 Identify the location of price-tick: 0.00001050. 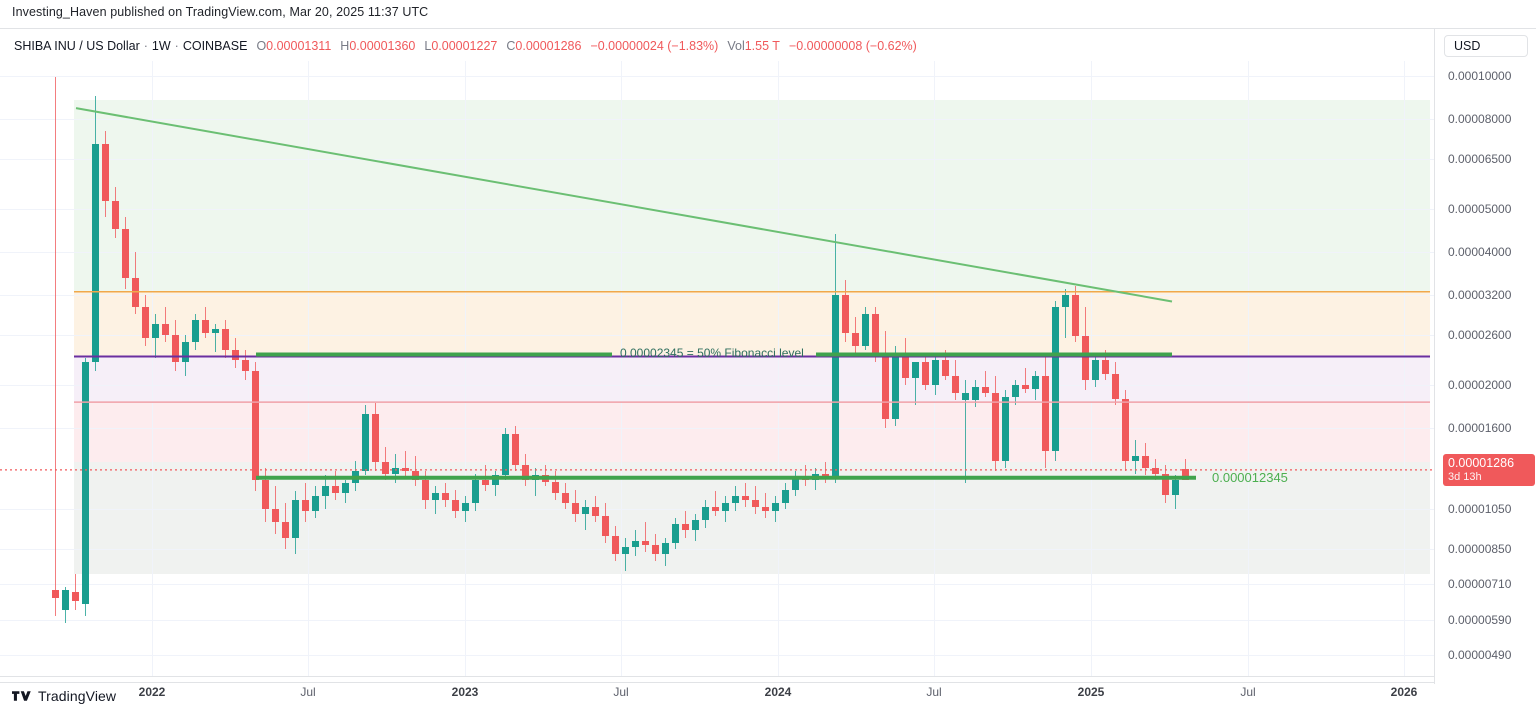
(1480, 508).